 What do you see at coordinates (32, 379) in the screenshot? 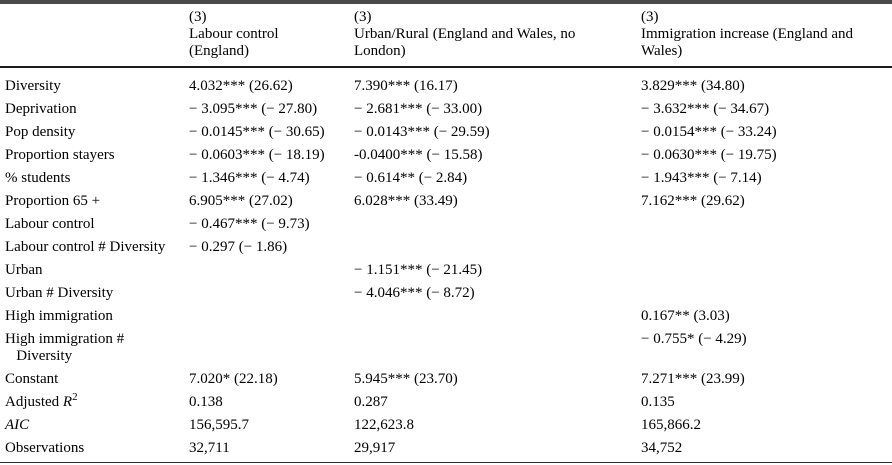
I see `row-label: Constant` at bounding box center [32, 379].